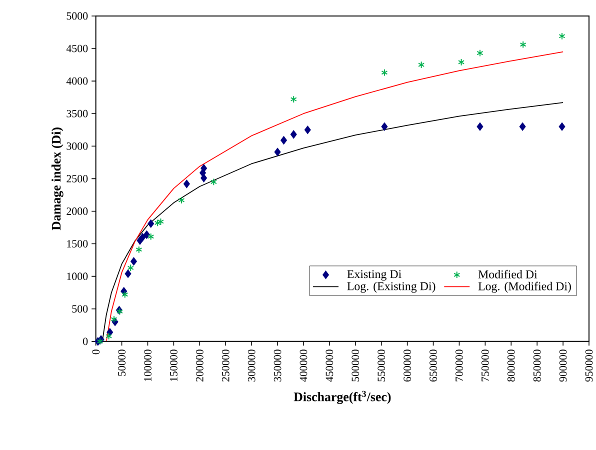 Image resolution: width=596 pixels, height=450 pixels. Describe the element at coordinates (80, 308) in the screenshot. I see `y-tick-label: 500` at that location.